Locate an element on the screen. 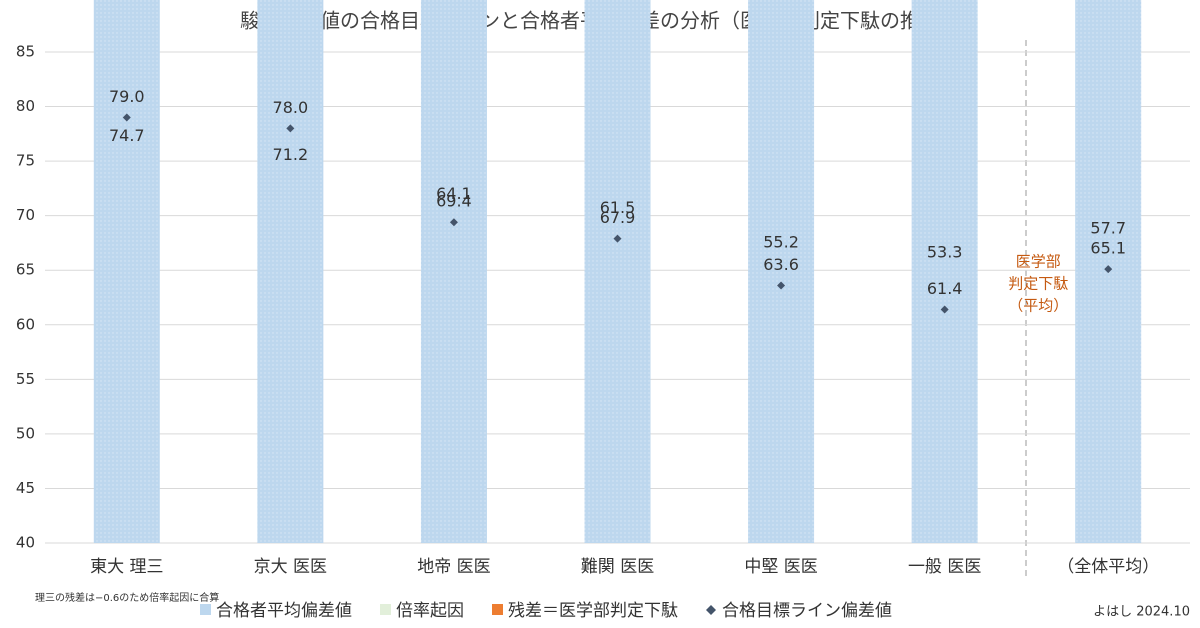  data-label: 79.0 is located at coordinates (127, 96).